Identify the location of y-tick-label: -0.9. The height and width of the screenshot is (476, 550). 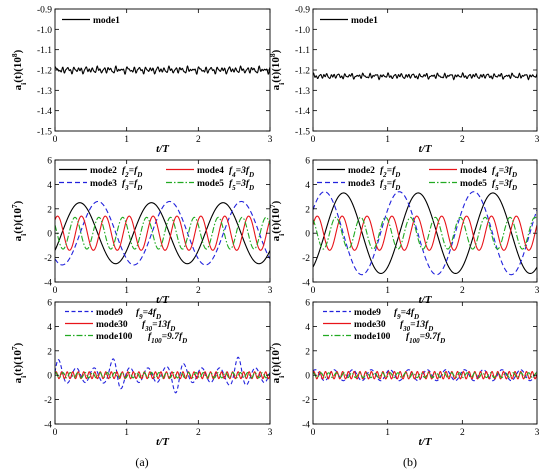
(302, 11).